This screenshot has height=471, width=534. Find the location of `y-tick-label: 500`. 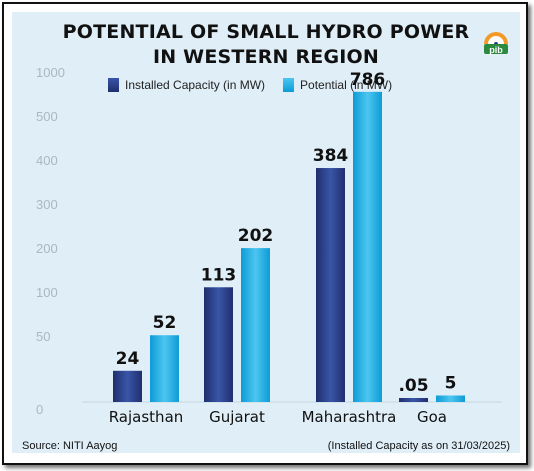

y-tick-label: 500 is located at coordinates (47, 116).